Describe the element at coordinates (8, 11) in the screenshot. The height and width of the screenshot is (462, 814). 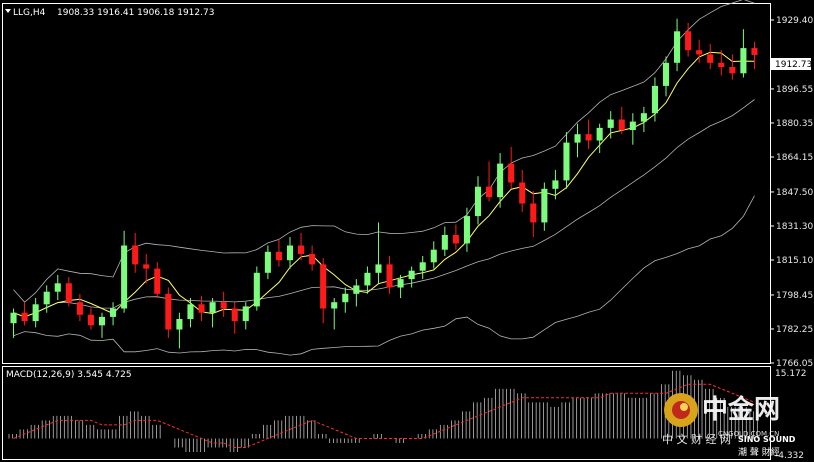
I see `symbol-dropdown-icon` at that location.